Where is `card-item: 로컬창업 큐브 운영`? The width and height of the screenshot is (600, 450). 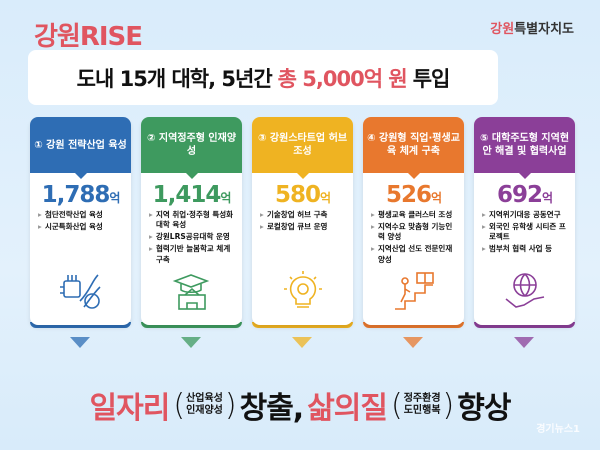
card-item: 로컬창업 큐브 운영 is located at coordinates (303, 227).